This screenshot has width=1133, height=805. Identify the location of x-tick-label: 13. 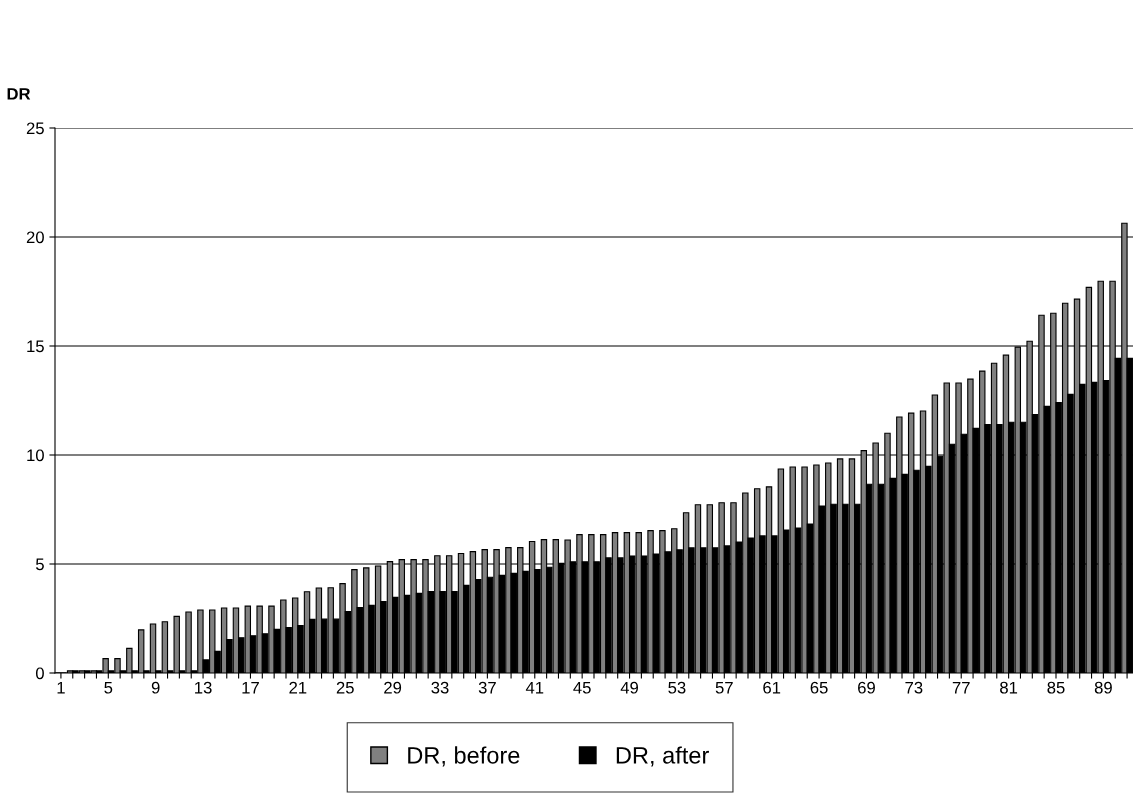
(203, 687).